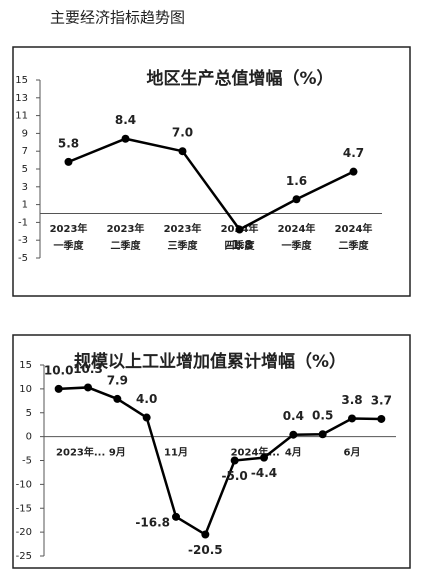  I want to click on x-tick-label: 三季度, so click(183, 245).